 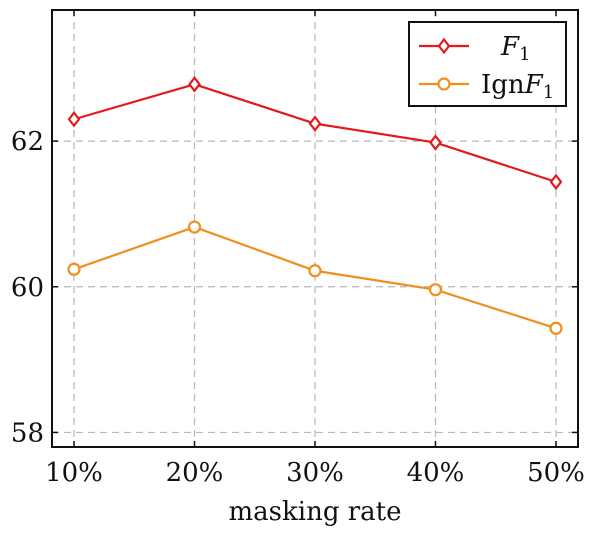 What do you see at coordinates (27, 288) in the screenshot?
I see `y-tick-label: 60` at bounding box center [27, 288].